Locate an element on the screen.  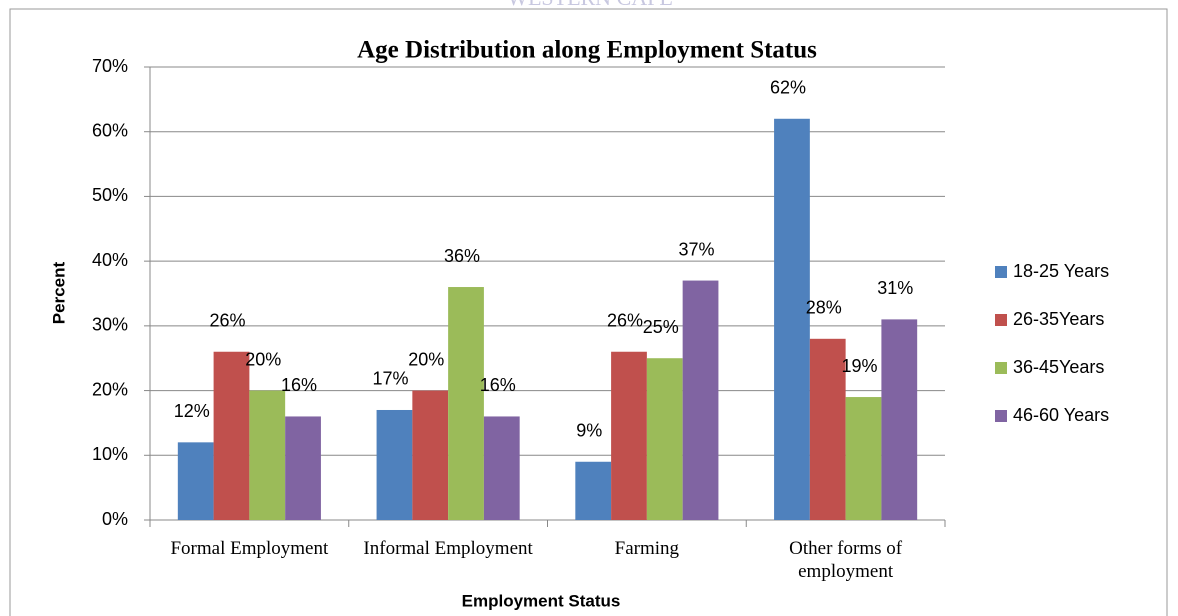
chart-title: Age Distribution along Employment Status is located at coordinates (587, 50).